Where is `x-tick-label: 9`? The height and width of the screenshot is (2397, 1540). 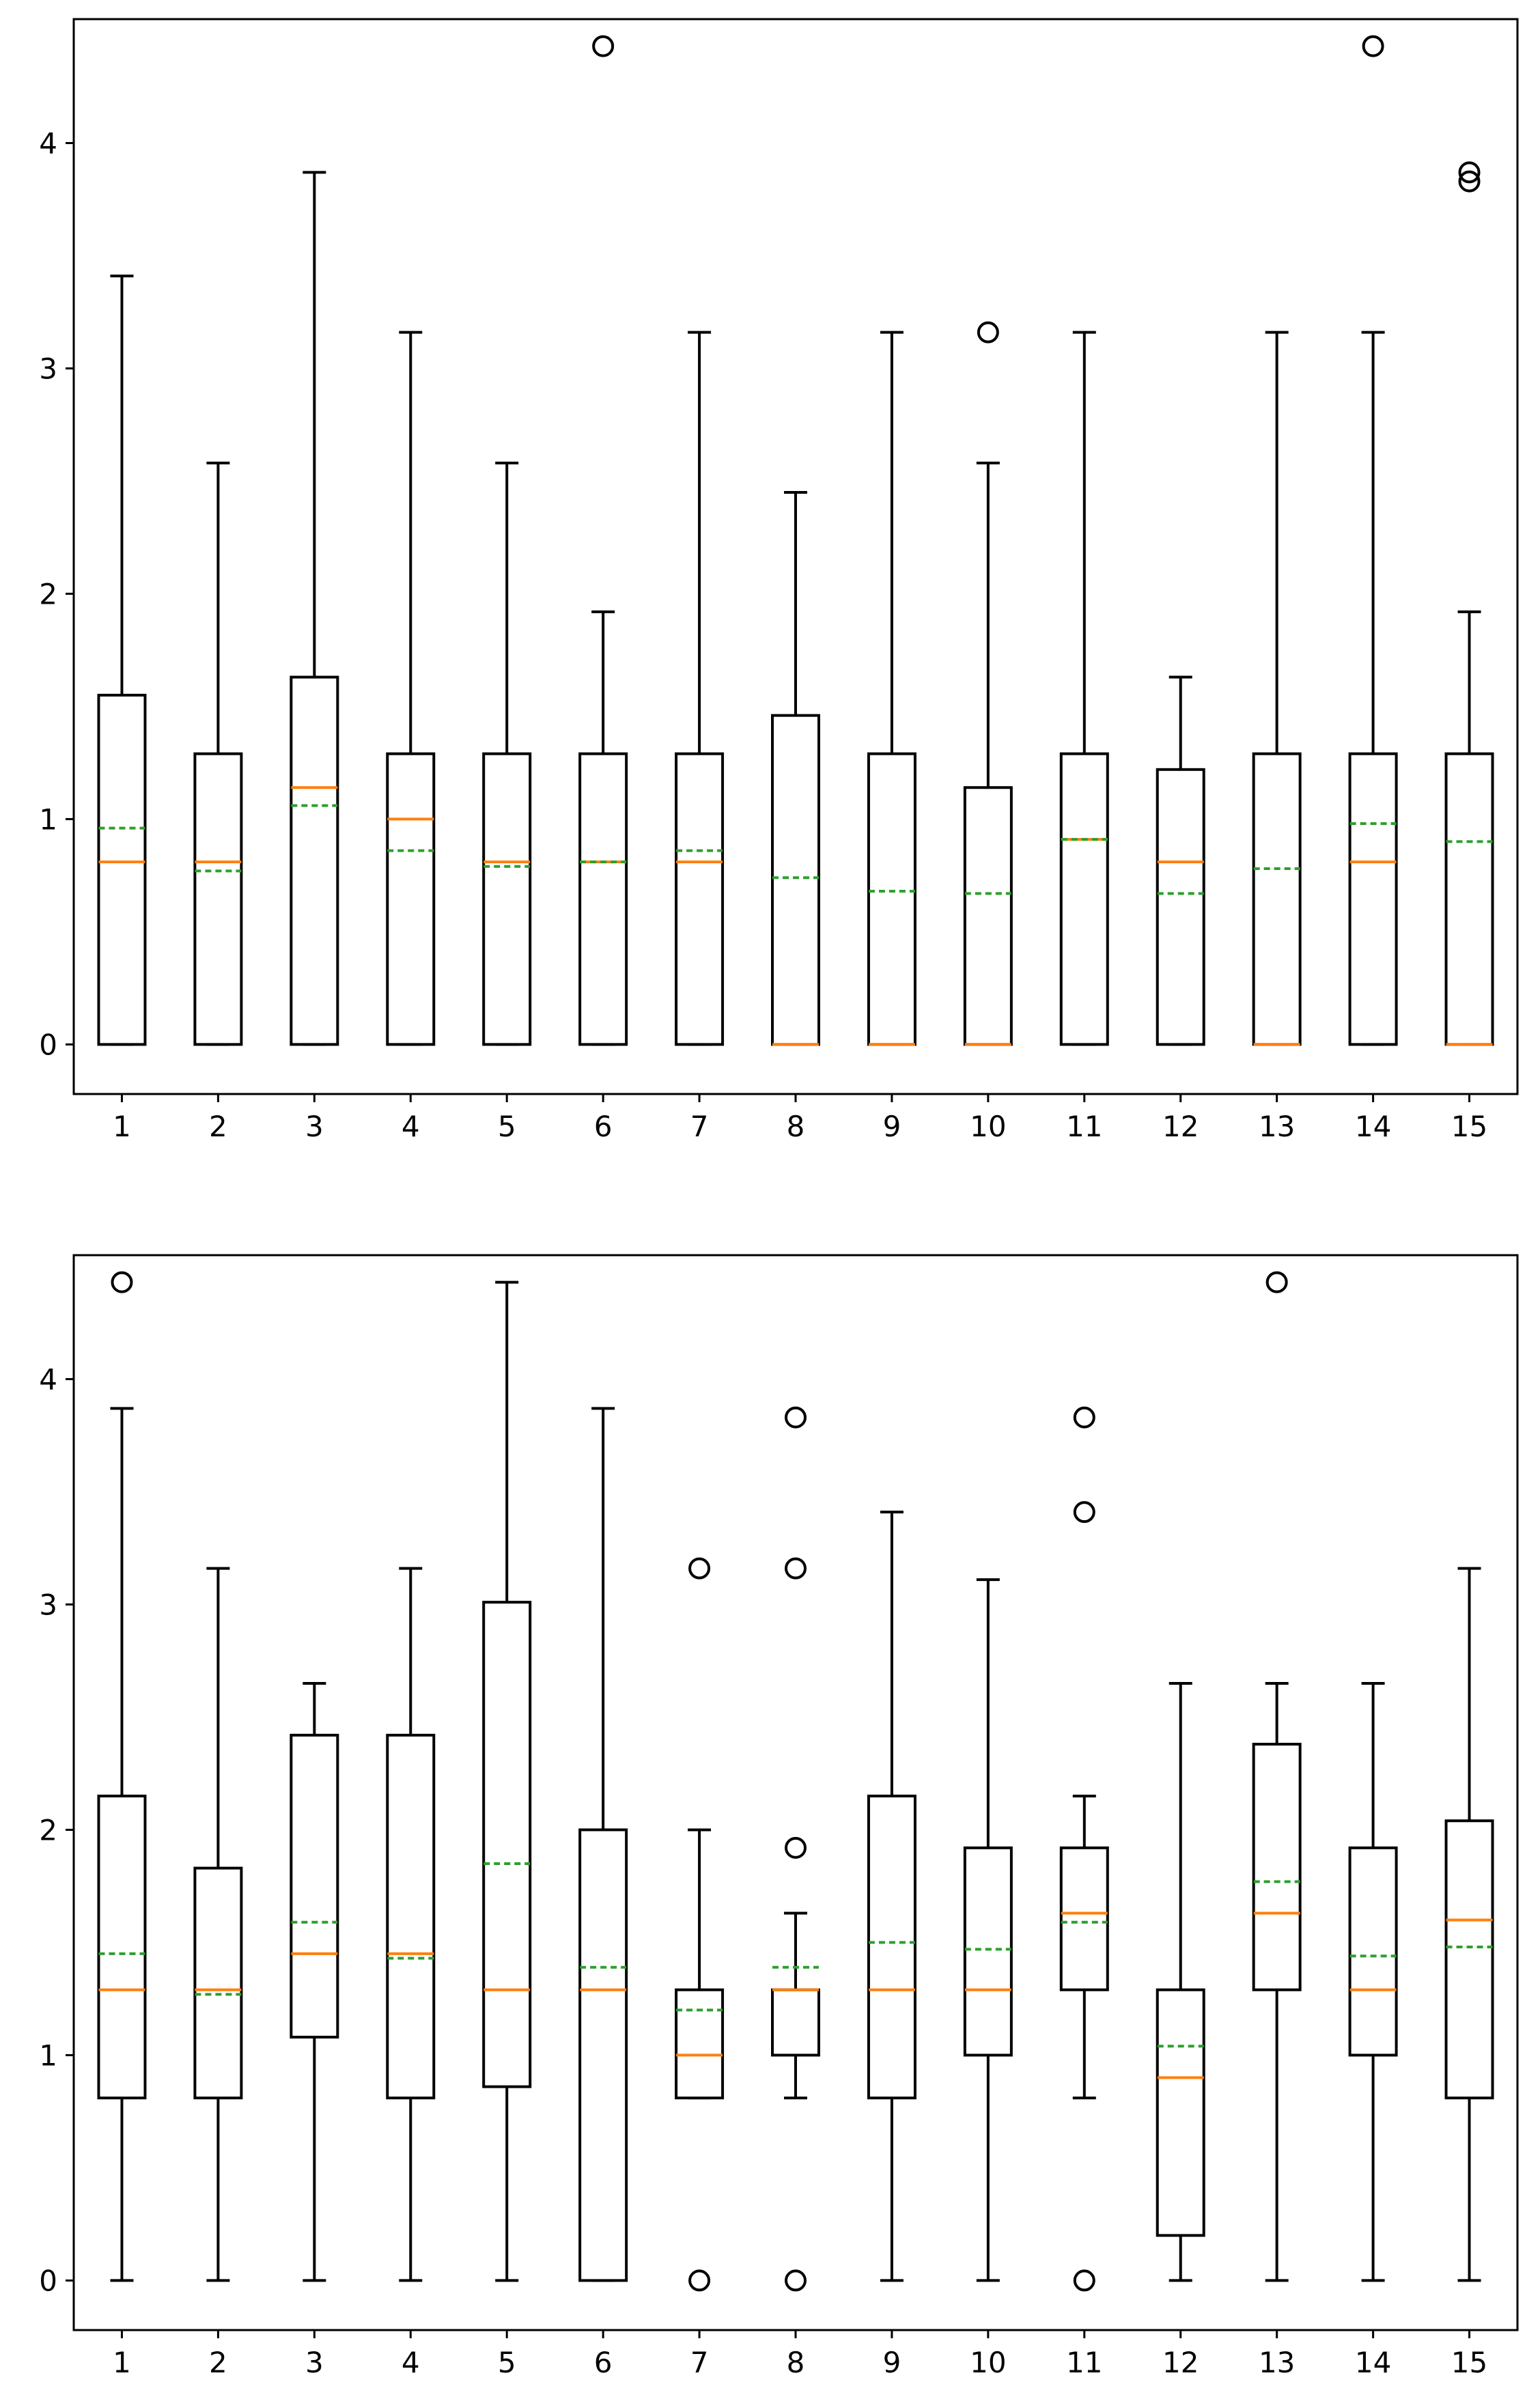 x-tick-label: 9 is located at coordinates (892, 1126).